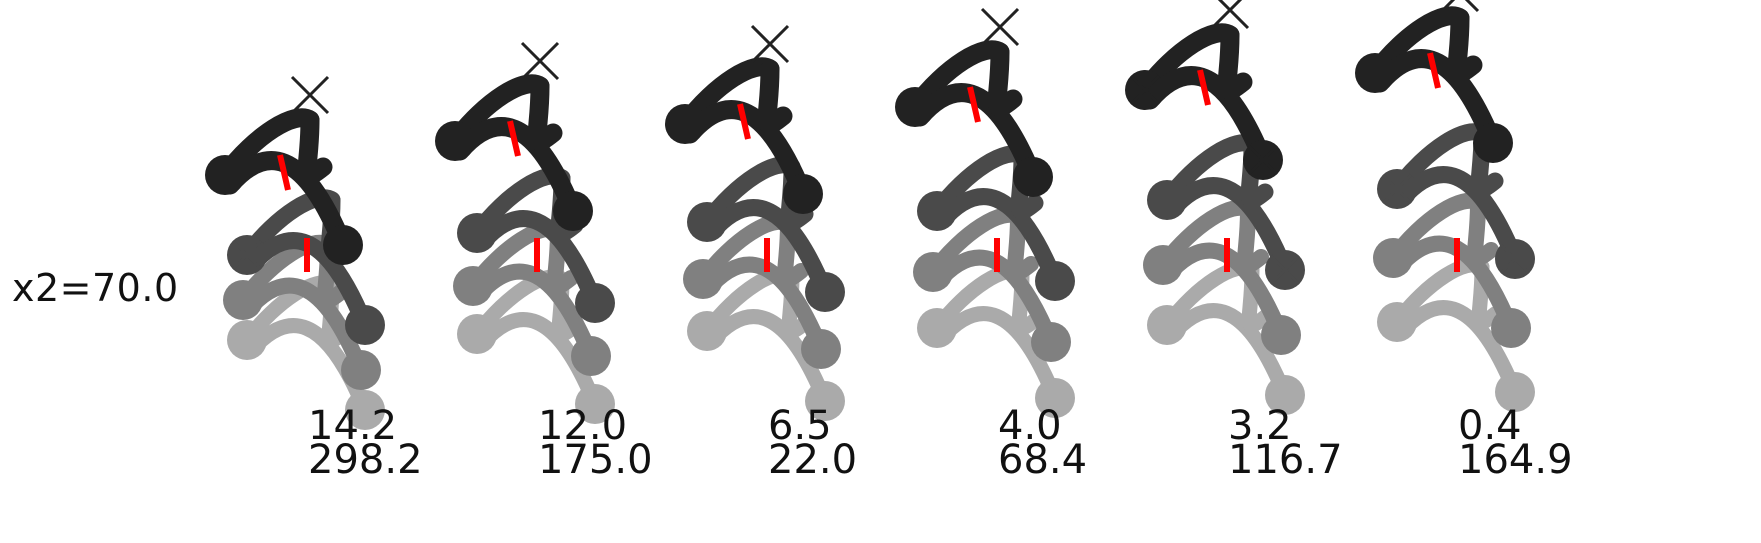  What do you see at coordinates (365, 460) in the screenshot?
I see `panel-1-bottom-value: 298.2` at bounding box center [365, 460].